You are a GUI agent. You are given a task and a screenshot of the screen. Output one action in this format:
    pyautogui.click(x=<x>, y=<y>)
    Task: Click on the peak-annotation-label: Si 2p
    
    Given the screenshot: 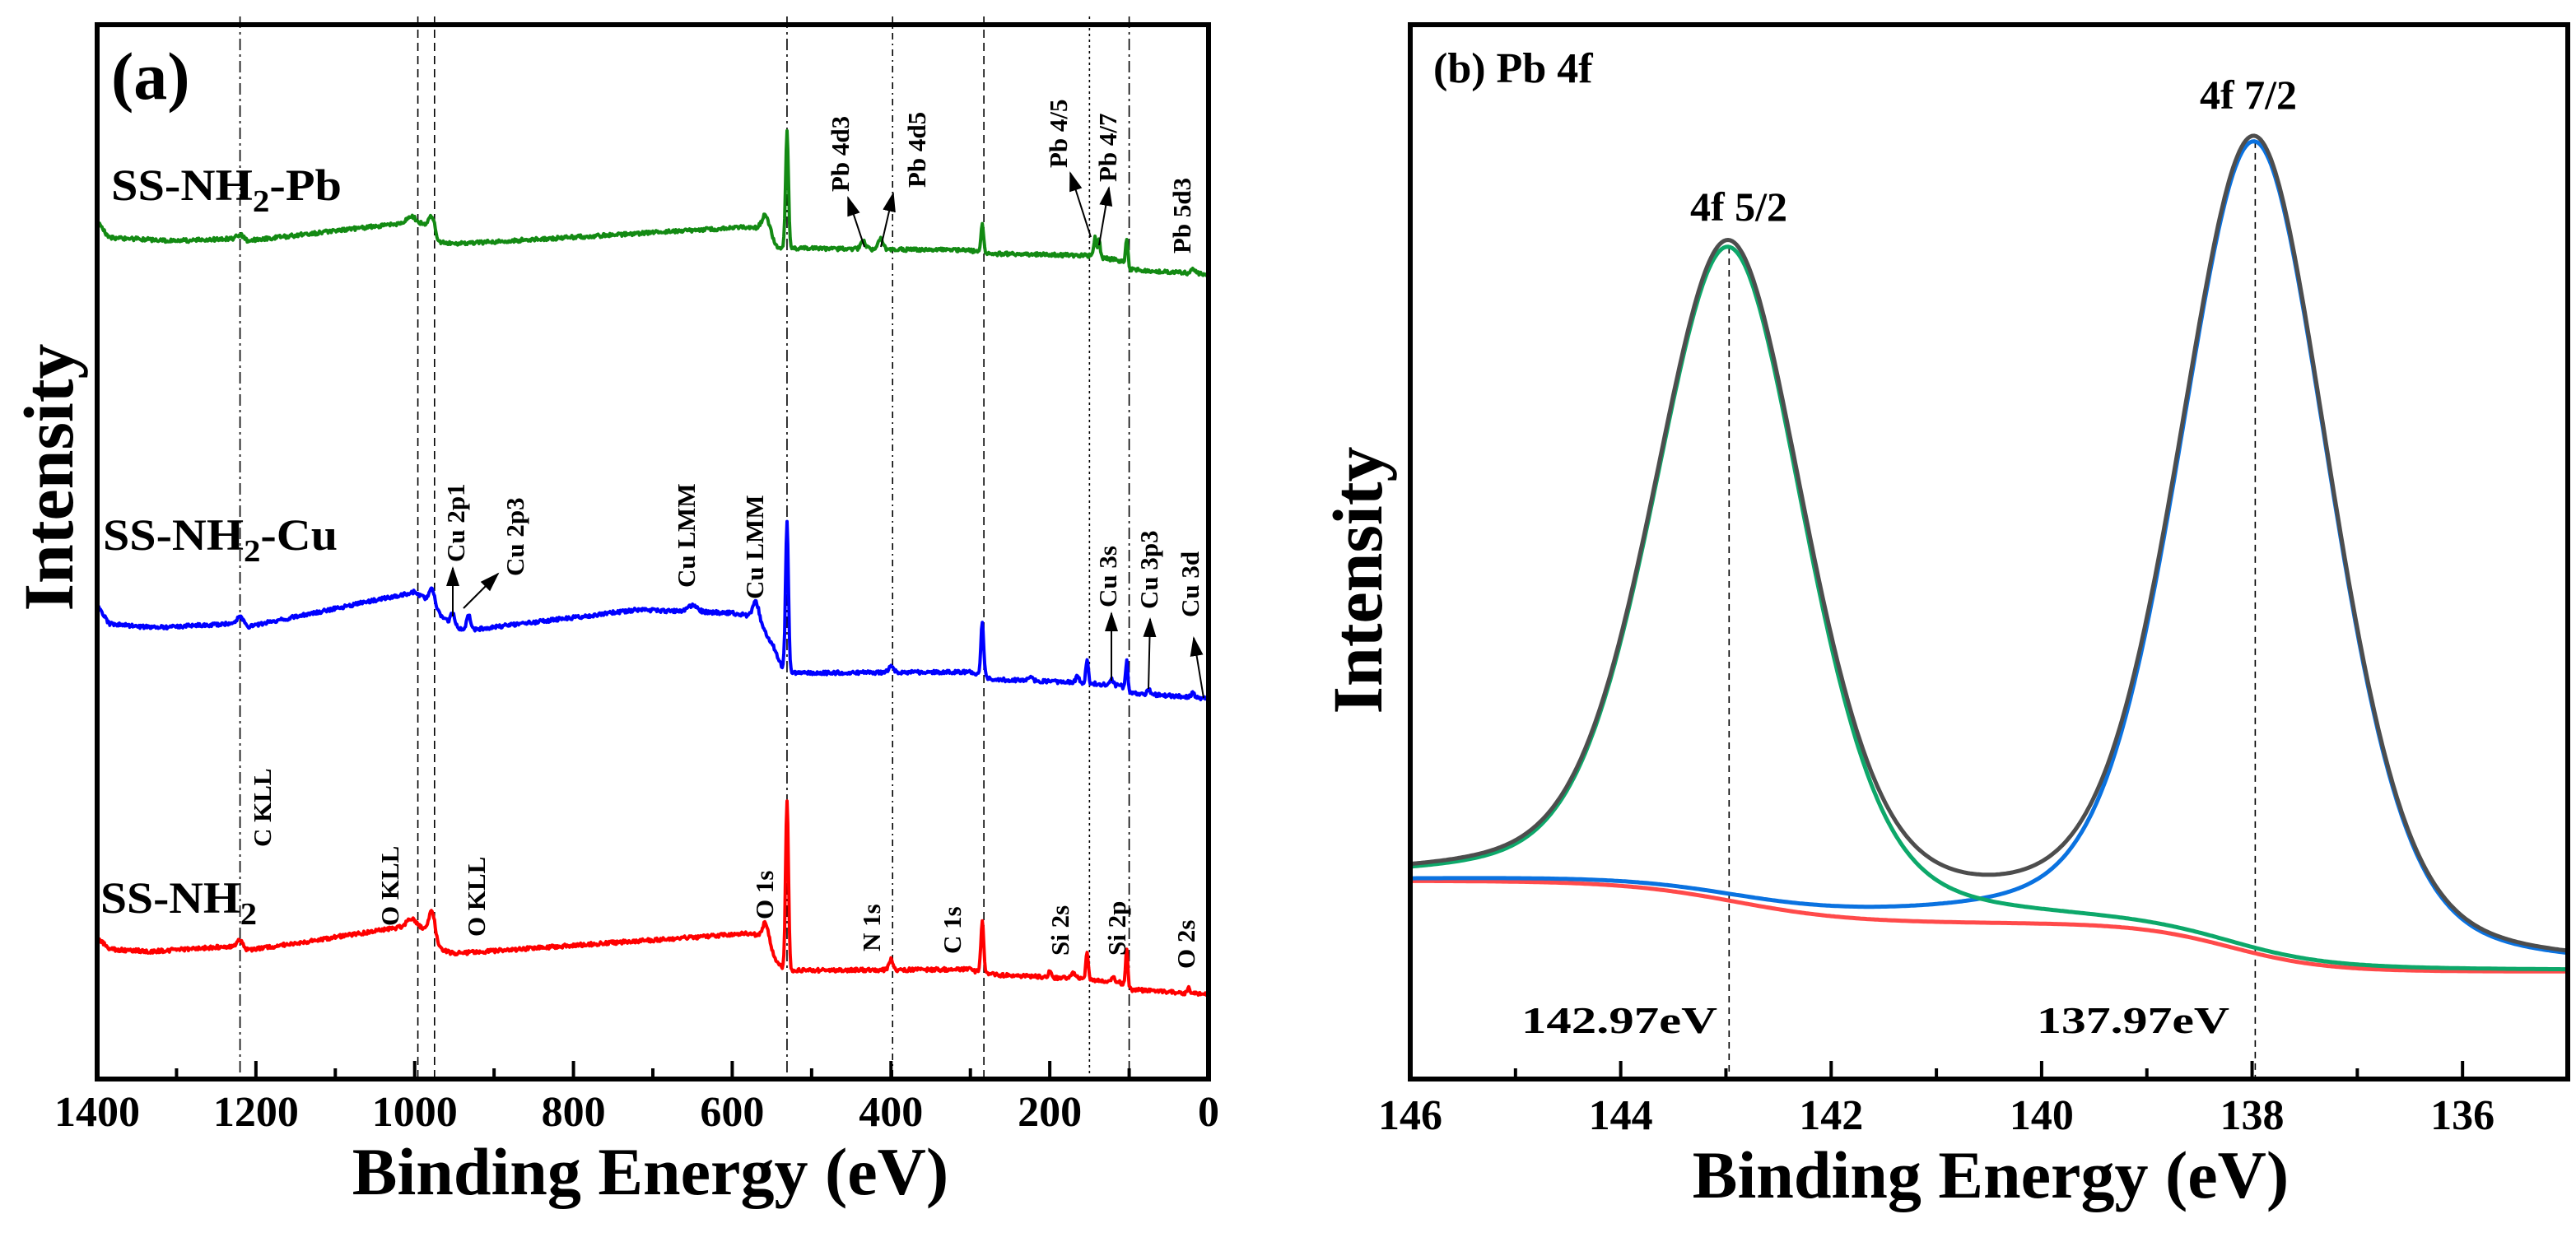 What is the action you would take?
    pyautogui.click(x=1116, y=928)
    